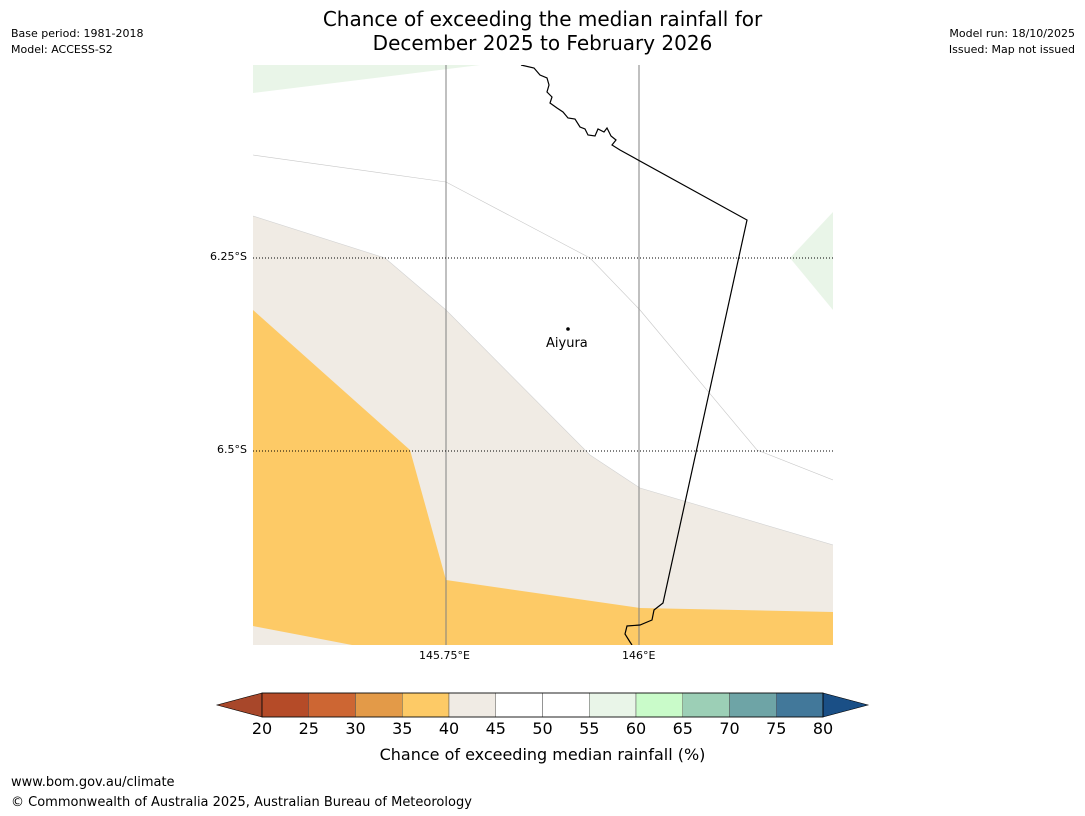 The width and height of the screenshot is (1085, 816). I want to click on colorbar-tick-label: 30, so click(355, 728).